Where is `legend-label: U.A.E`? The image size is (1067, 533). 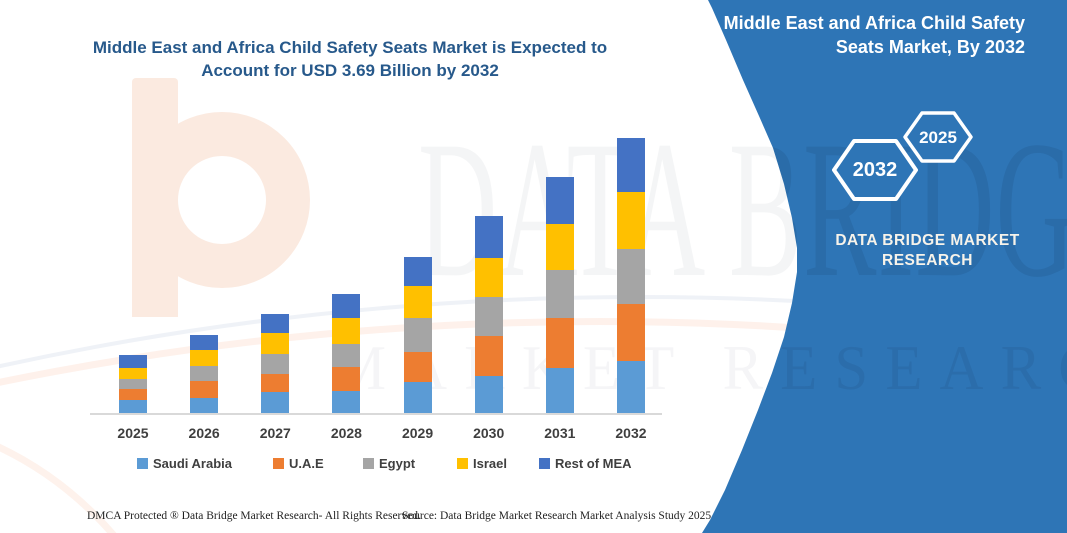 legend-label: U.A.E is located at coordinates (306, 463).